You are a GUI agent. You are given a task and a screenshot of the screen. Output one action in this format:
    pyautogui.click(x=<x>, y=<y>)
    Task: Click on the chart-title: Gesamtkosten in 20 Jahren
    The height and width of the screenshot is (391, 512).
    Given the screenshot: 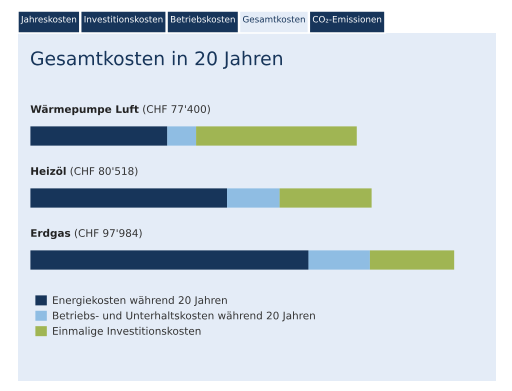 What is the action you would take?
    pyautogui.click(x=156, y=59)
    